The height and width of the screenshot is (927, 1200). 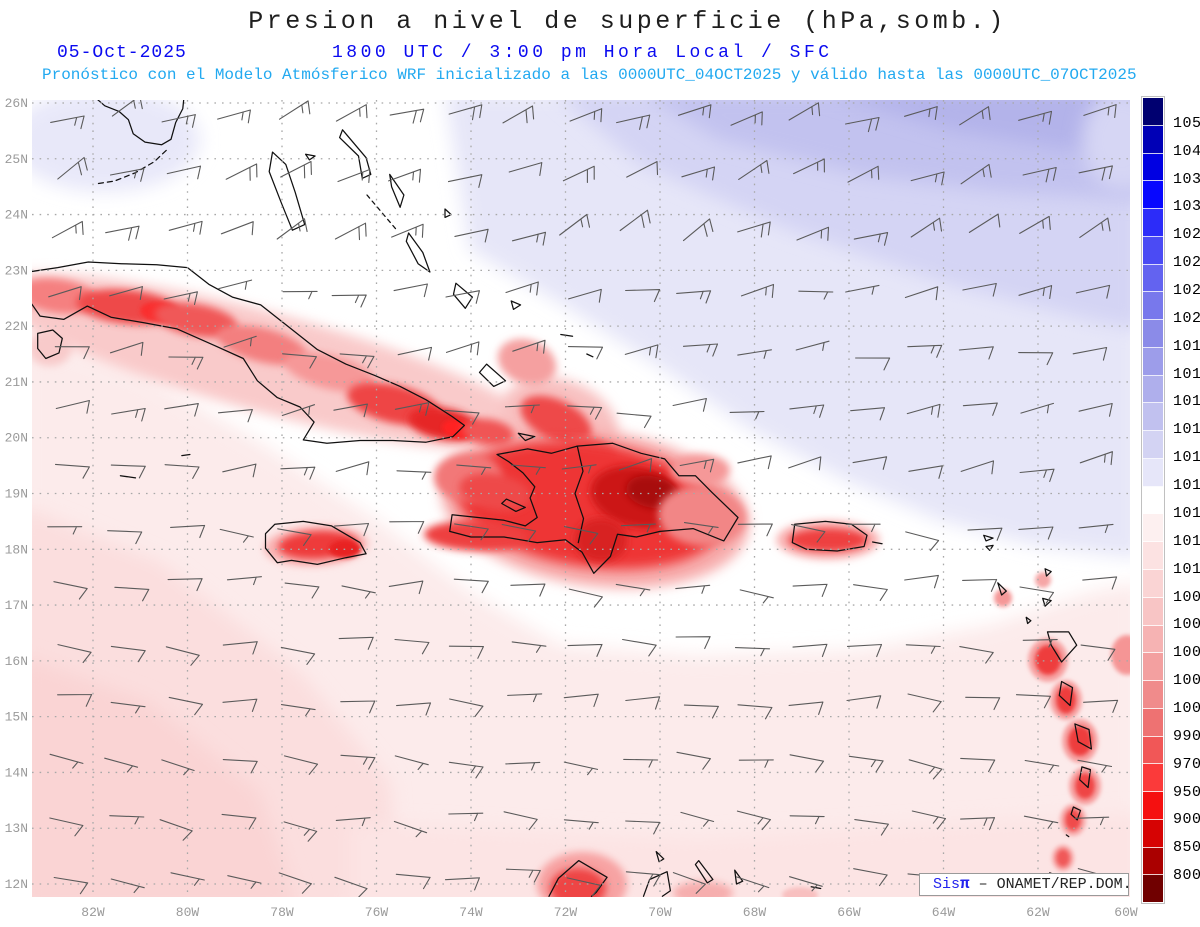 I want to click on coastline-vieques, so click(x=877, y=543).